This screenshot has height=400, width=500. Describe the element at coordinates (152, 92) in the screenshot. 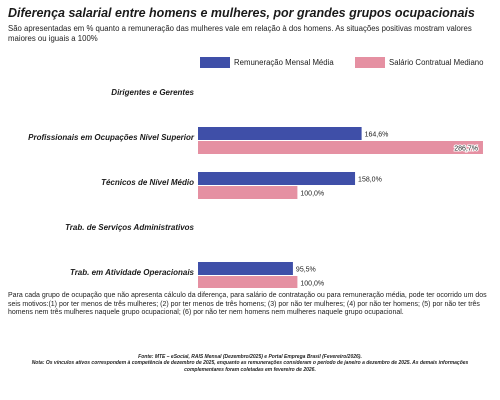

I see `category-label: Dirigentes e Gerentes` at that location.